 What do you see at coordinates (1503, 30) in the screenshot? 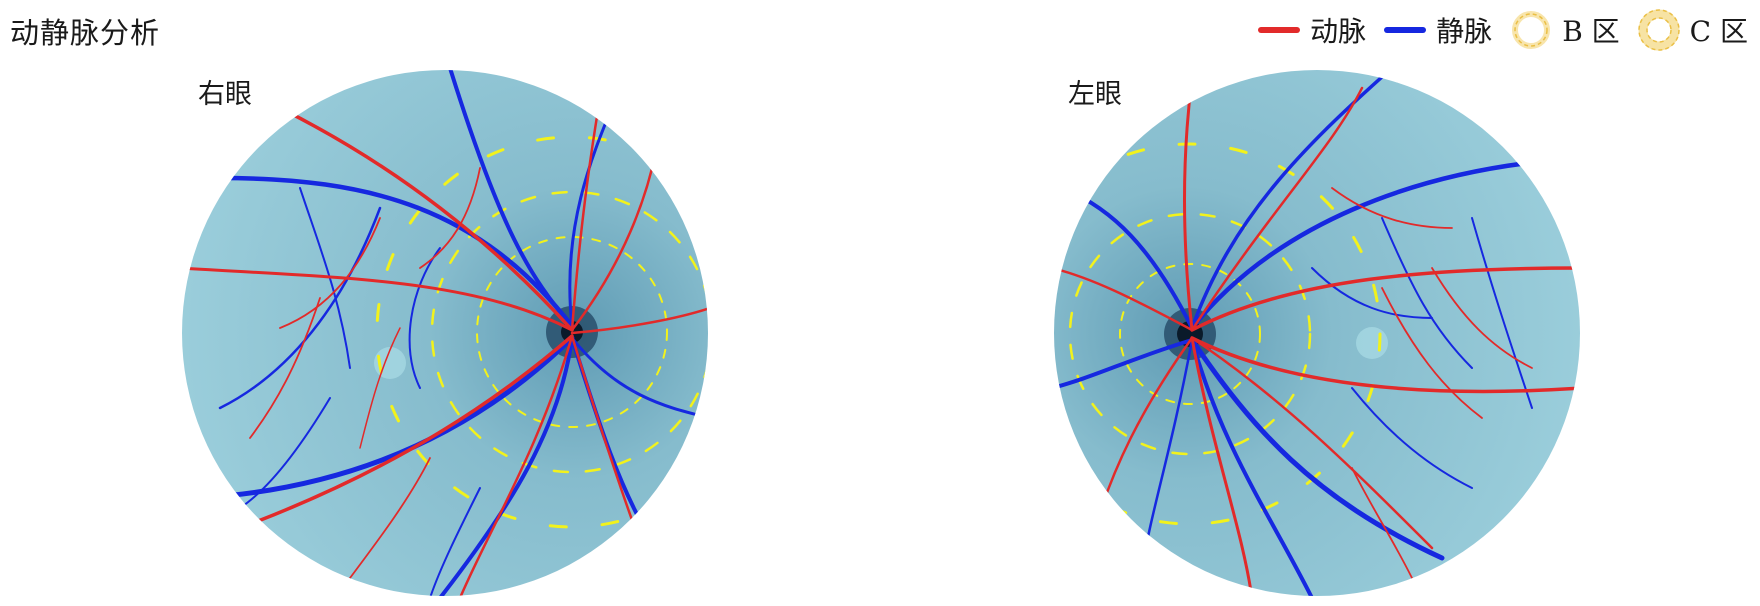
I see `legend: 动脉 静脉 B 区 C 区` at bounding box center [1503, 30].